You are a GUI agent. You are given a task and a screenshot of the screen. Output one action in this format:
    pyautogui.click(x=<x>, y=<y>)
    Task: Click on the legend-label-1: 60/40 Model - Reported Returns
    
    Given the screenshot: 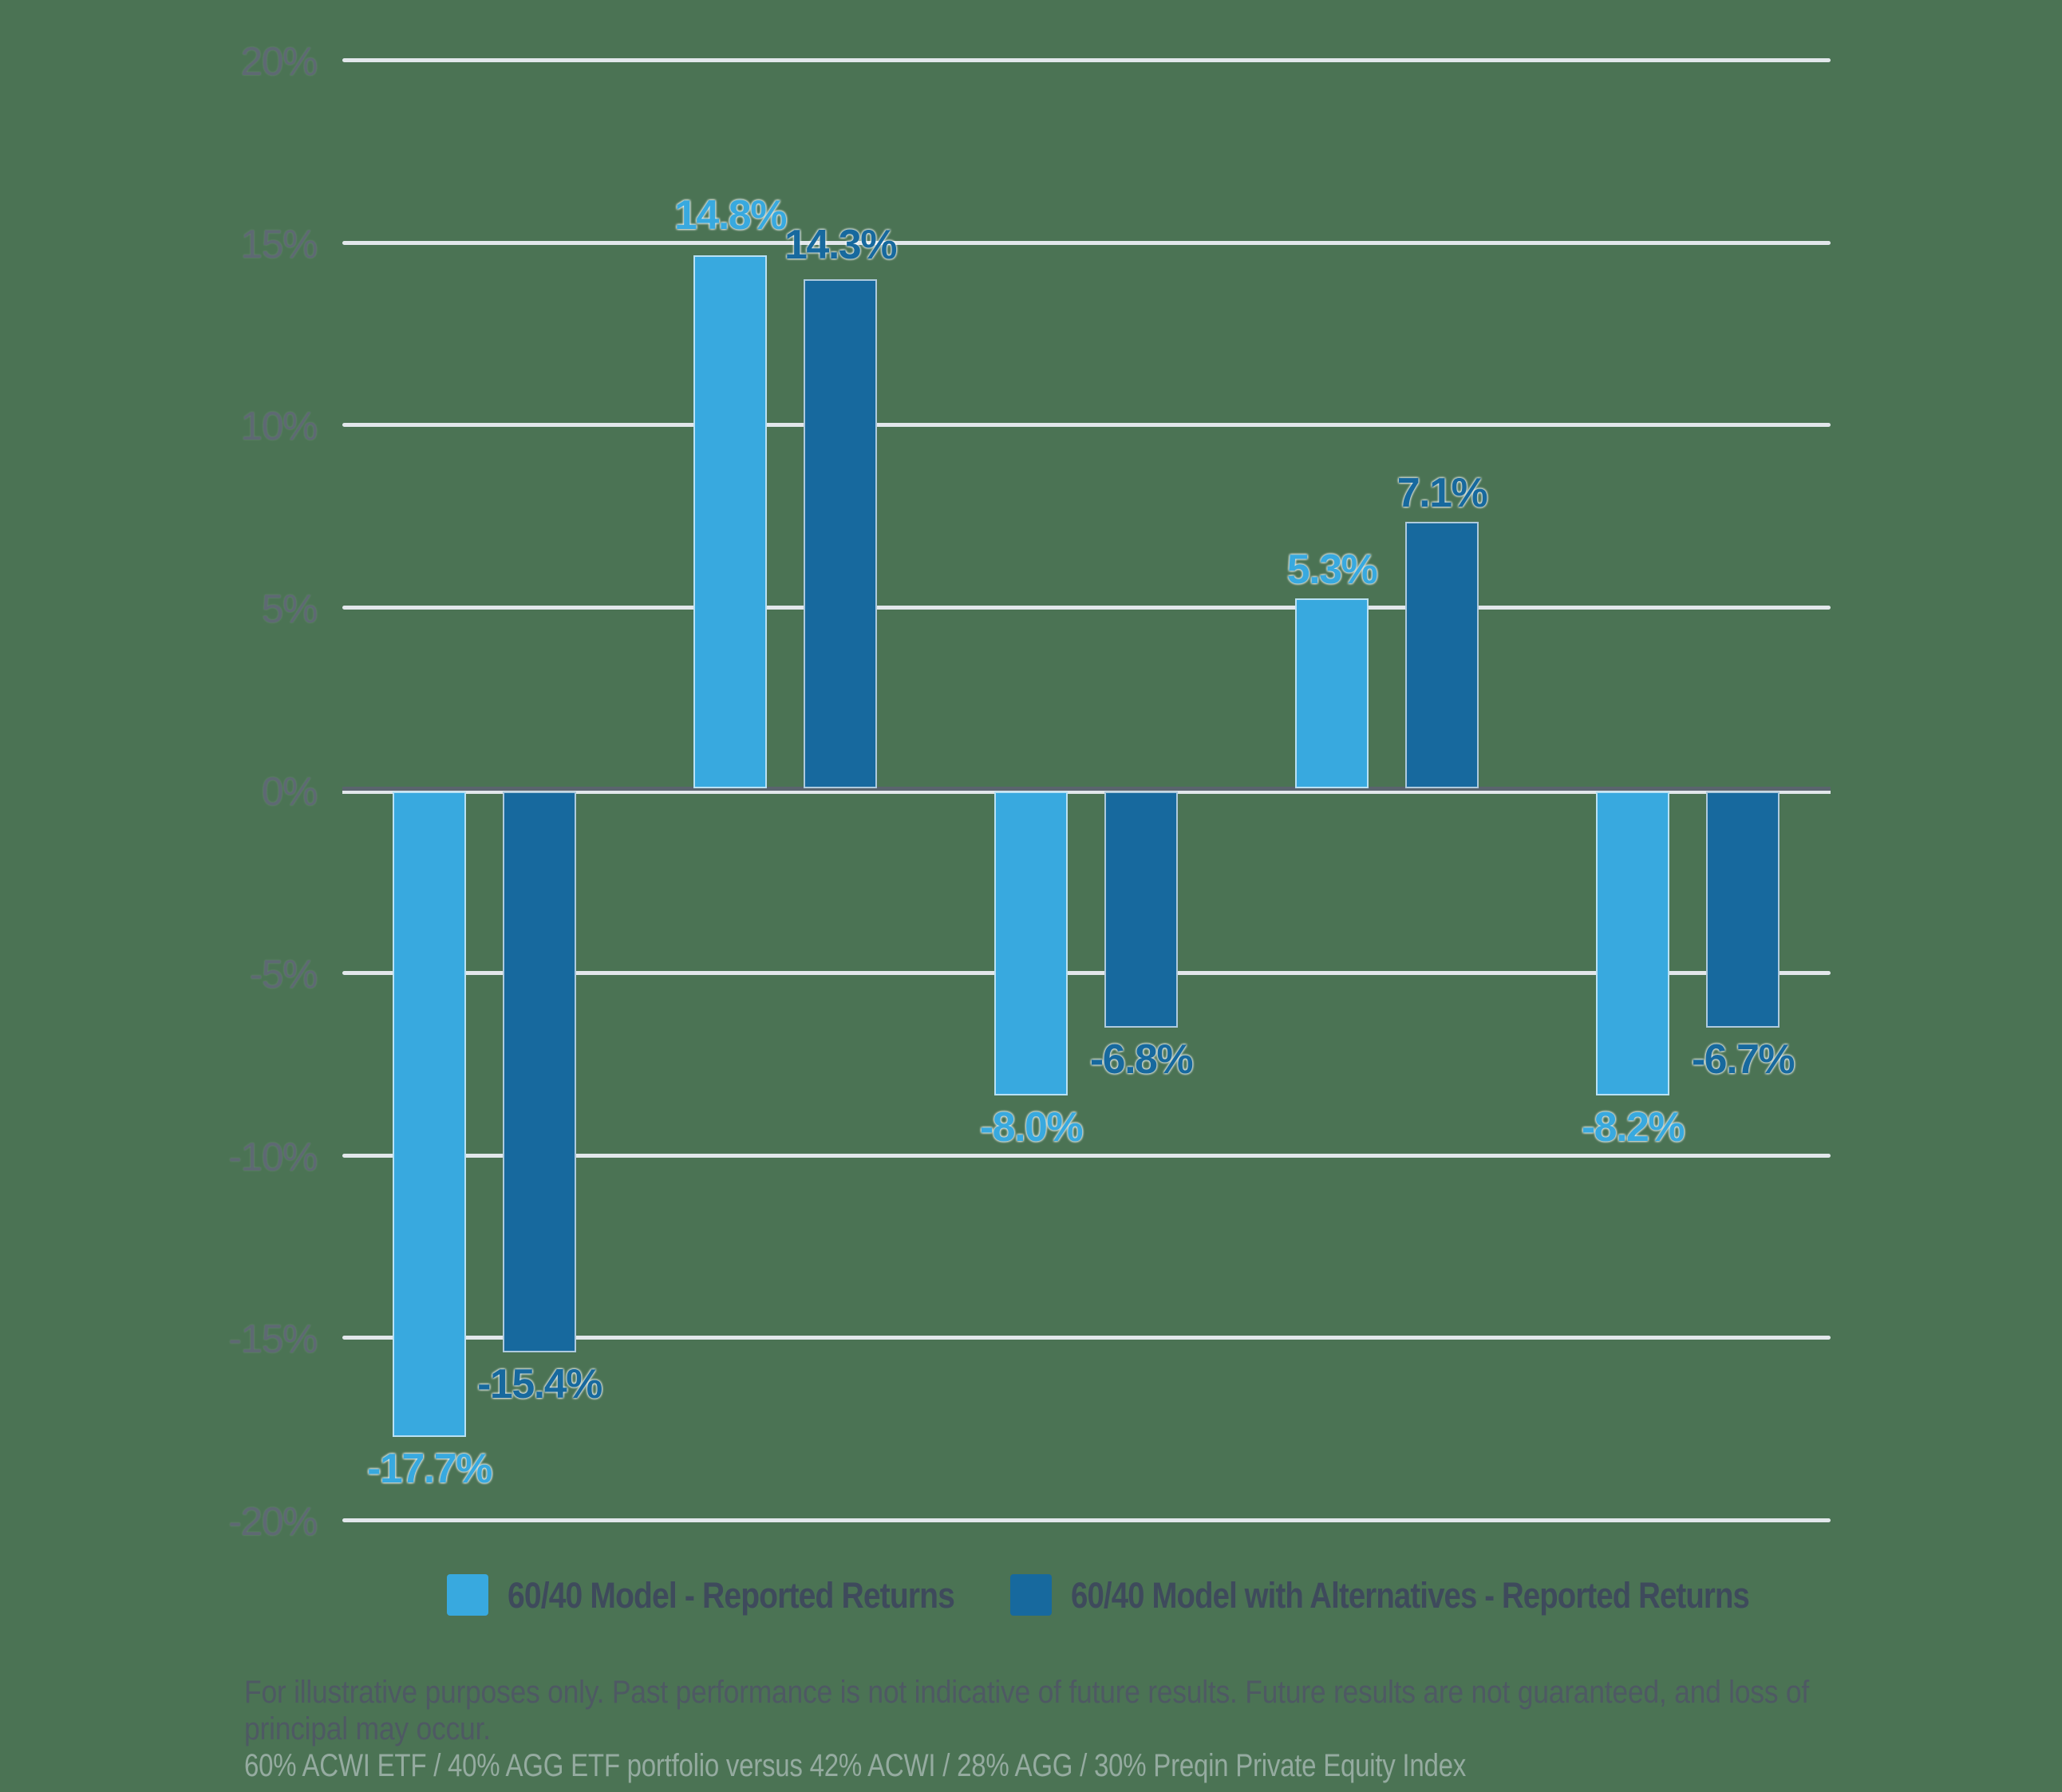 What is the action you would take?
    pyautogui.click(x=731, y=1595)
    